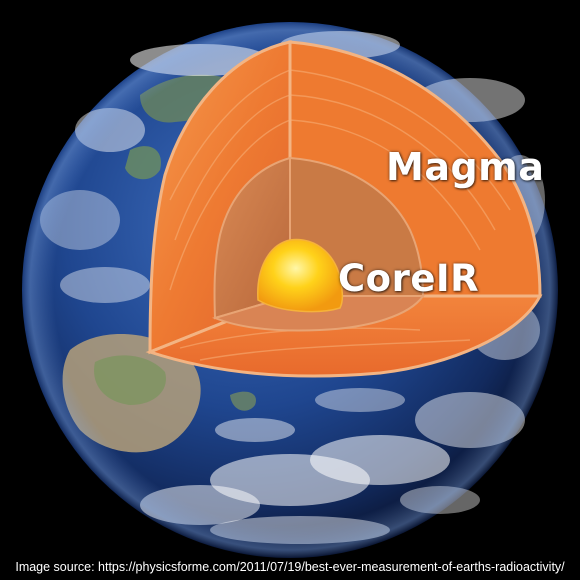  What do you see at coordinates (409, 278) in the screenshot?
I see `core-label: CoreIR` at bounding box center [409, 278].